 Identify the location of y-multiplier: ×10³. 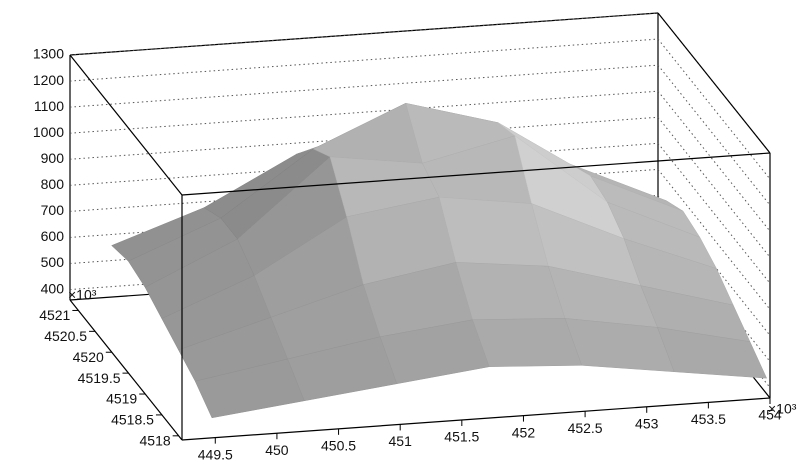
(82, 295).